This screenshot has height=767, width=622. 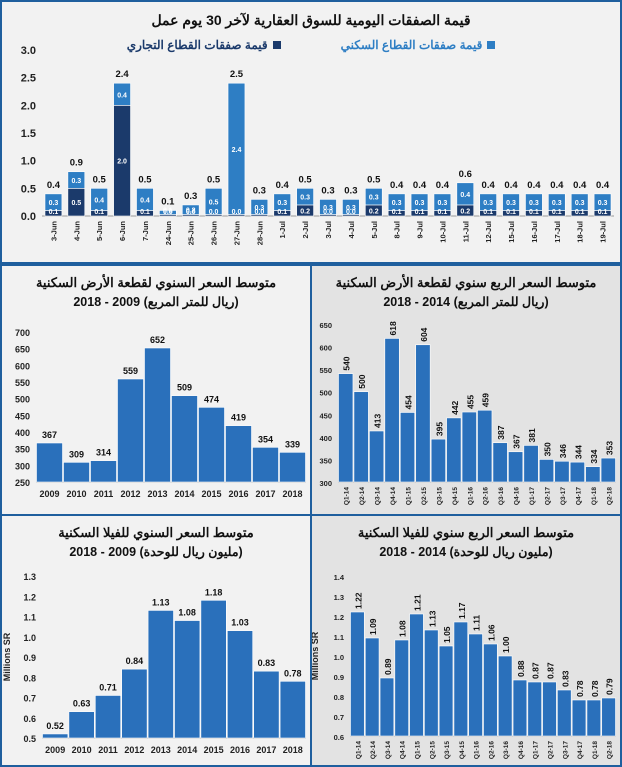 What do you see at coordinates (156, 282) in the screenshot?
I see `land-annual-title: متوسط السعر السنوي لقطعة الأرض السكنية` at bounding box center [156, 282].